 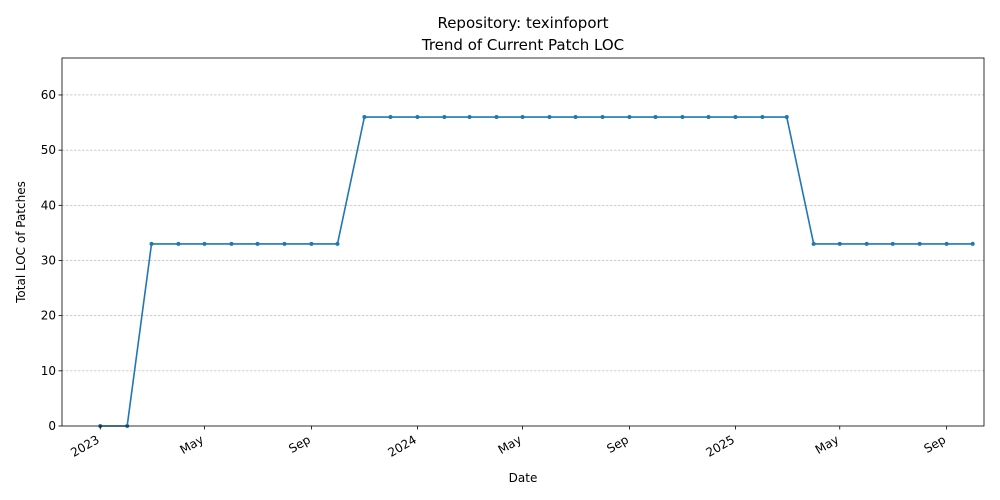 What do you see at coordinates (84, 445) in the screenshot?
I see `x-tick-label: 2023` at bounding box center [84, 445].